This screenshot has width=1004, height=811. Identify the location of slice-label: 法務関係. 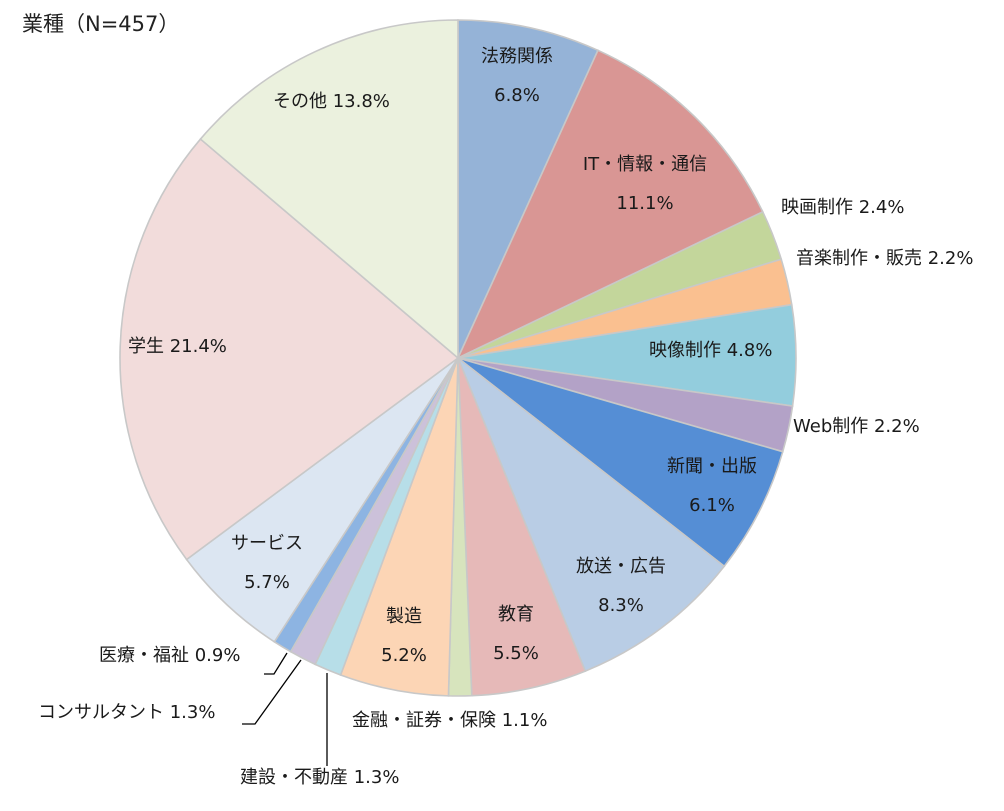
(517, 56).